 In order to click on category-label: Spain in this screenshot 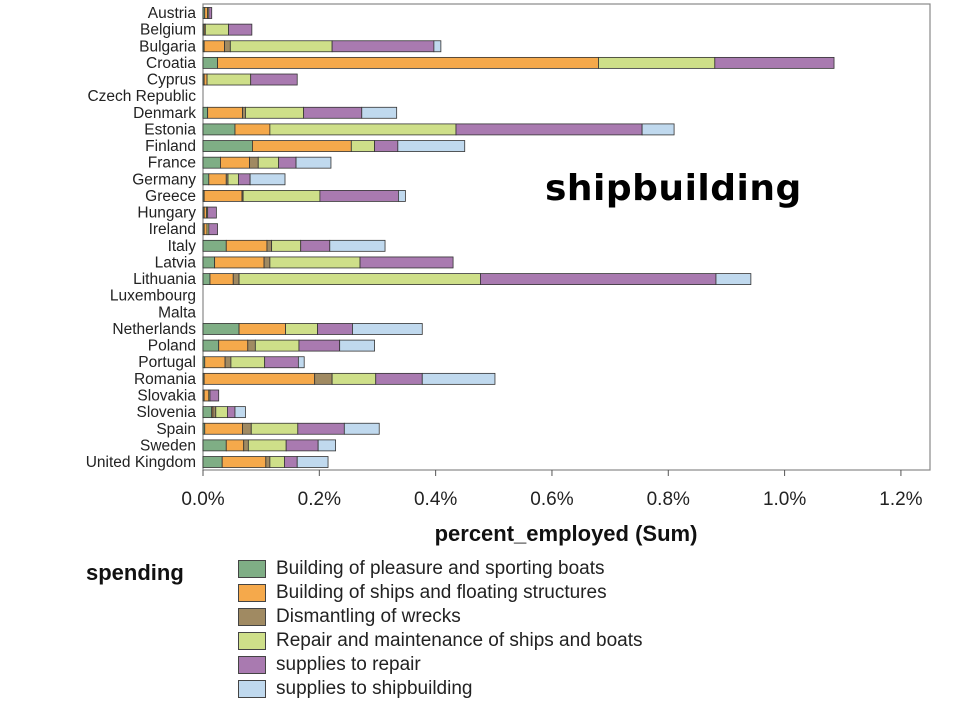, I will do `click(176, 429)`.